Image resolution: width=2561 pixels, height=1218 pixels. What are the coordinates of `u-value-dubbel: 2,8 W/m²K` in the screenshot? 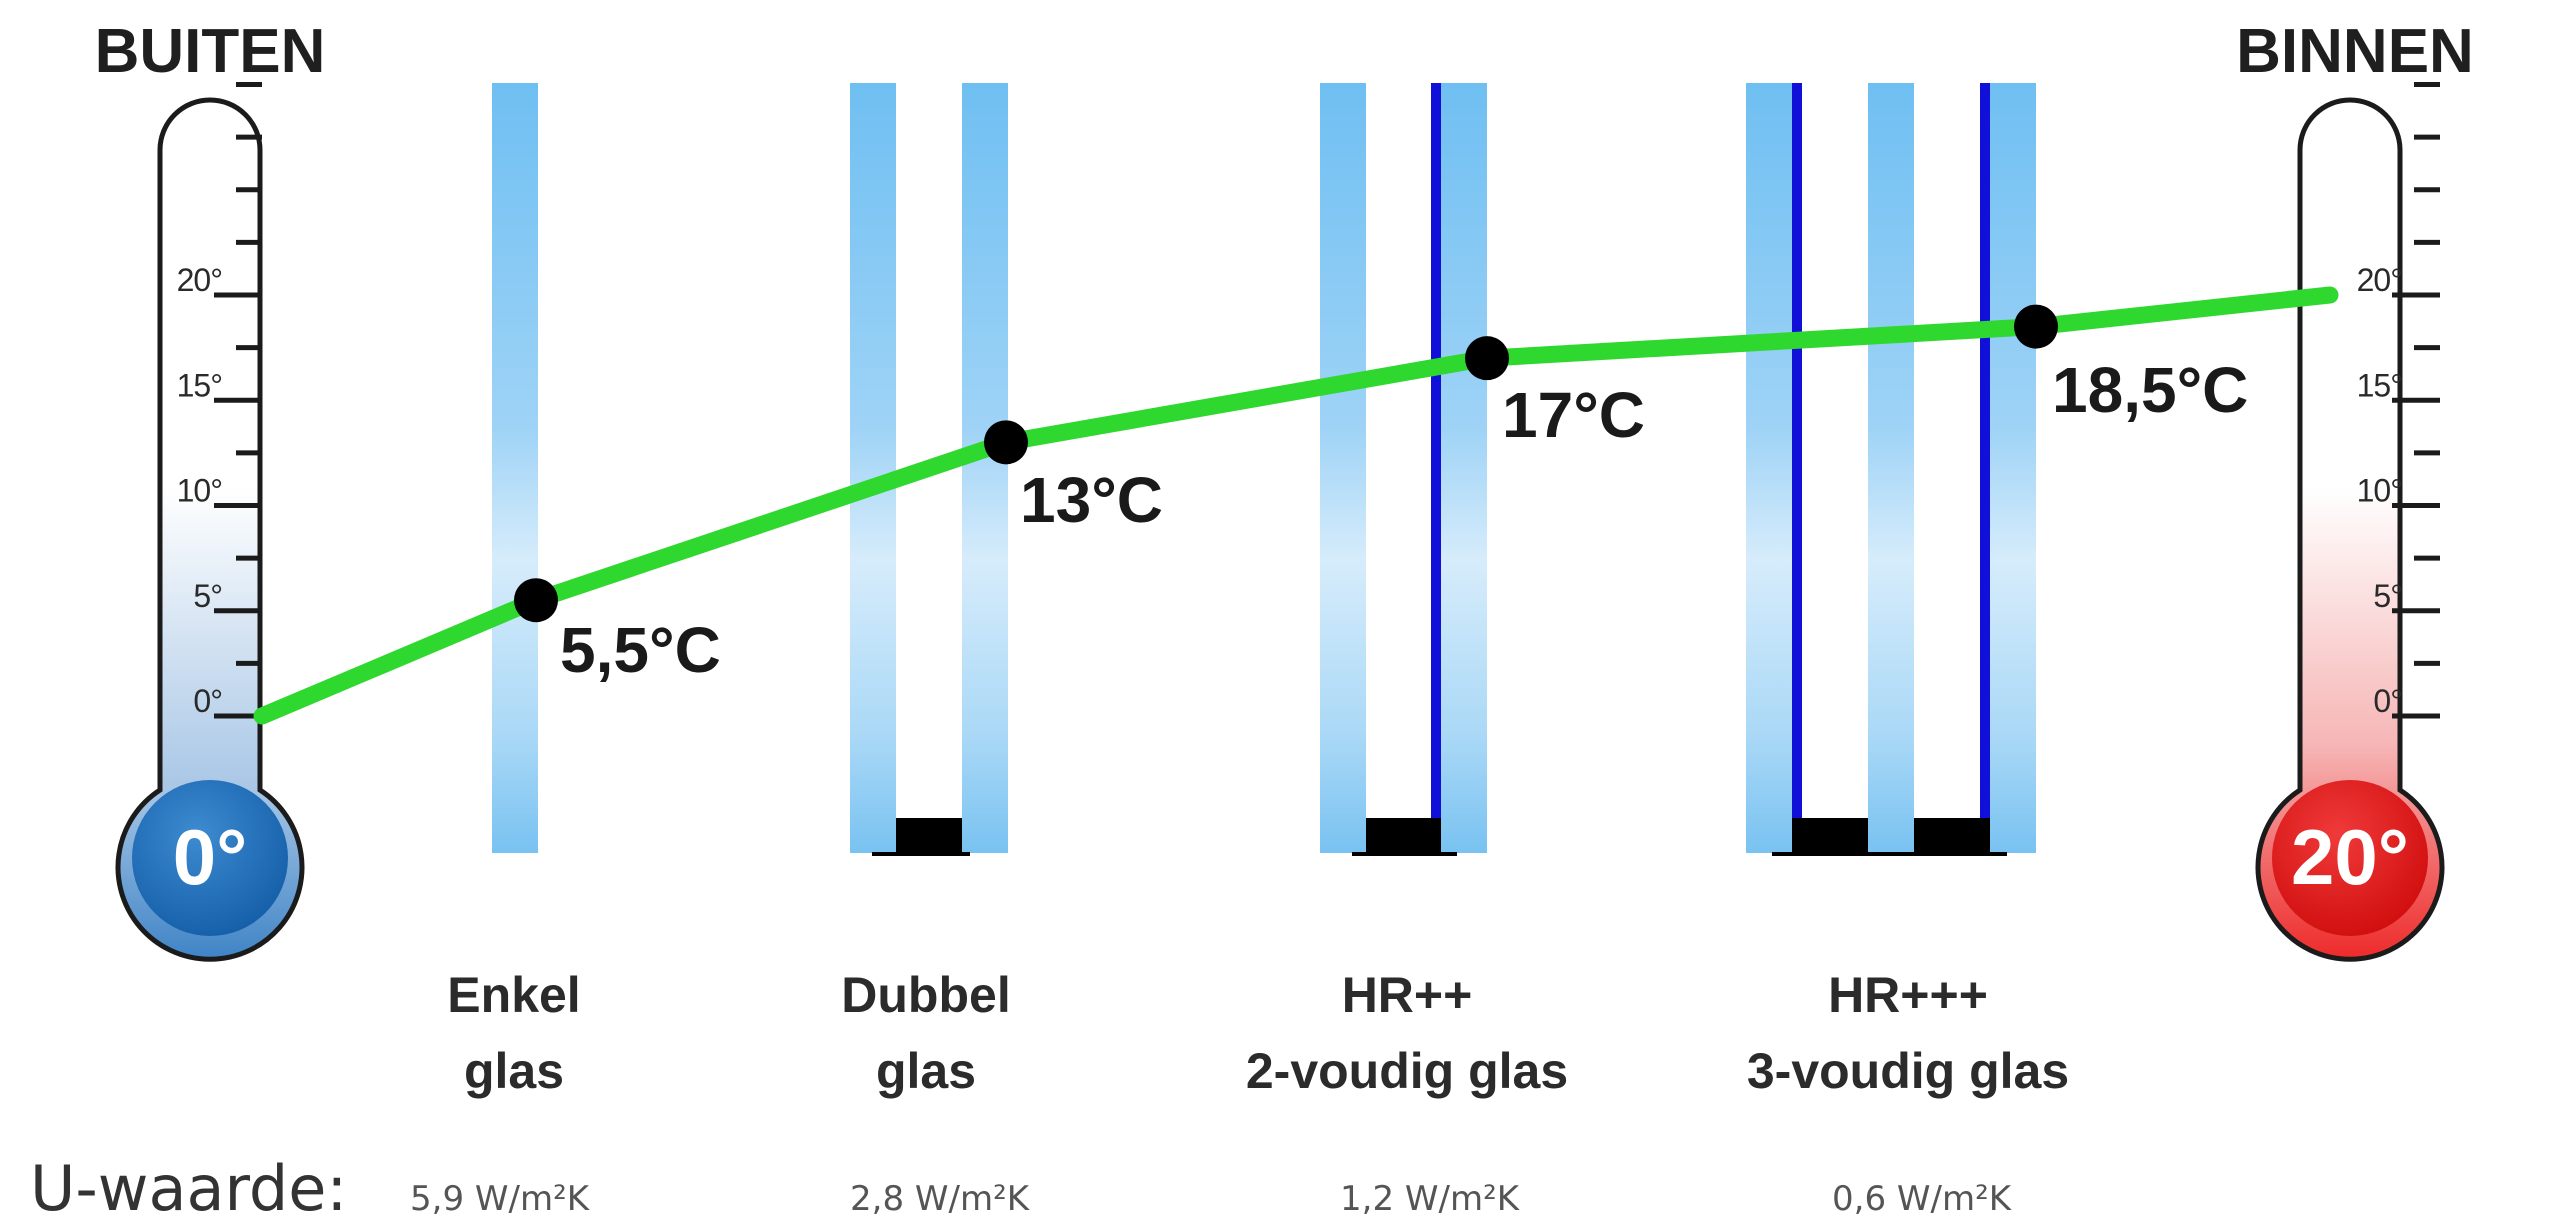 It's located at (940, 1198).